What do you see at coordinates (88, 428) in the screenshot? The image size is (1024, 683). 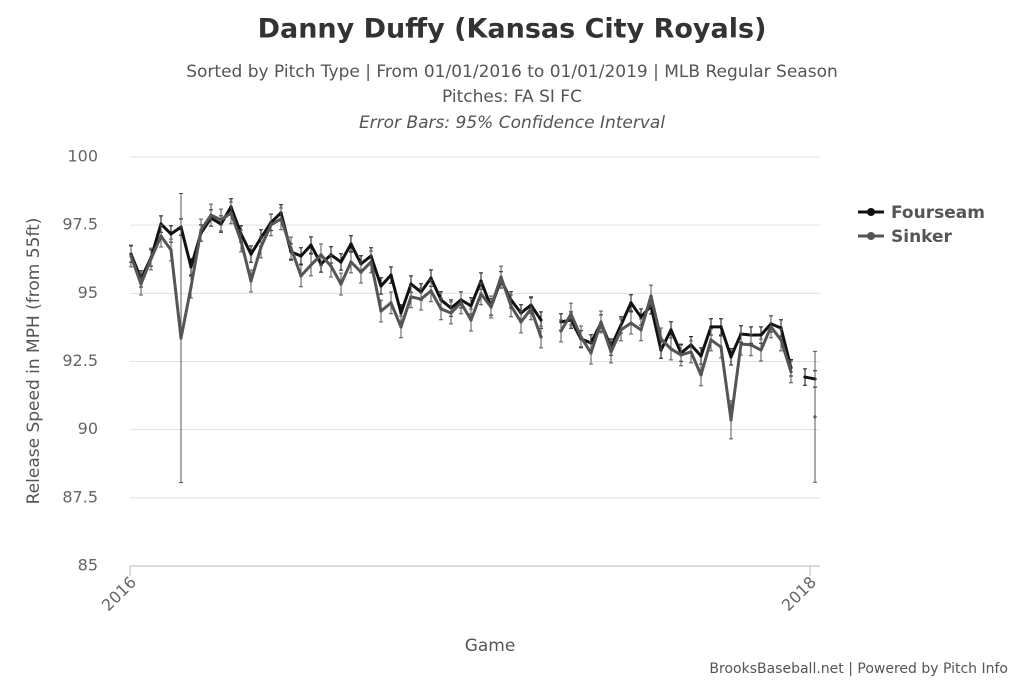 I see `y-tick-label: 90` at bounding box center [88, 428].